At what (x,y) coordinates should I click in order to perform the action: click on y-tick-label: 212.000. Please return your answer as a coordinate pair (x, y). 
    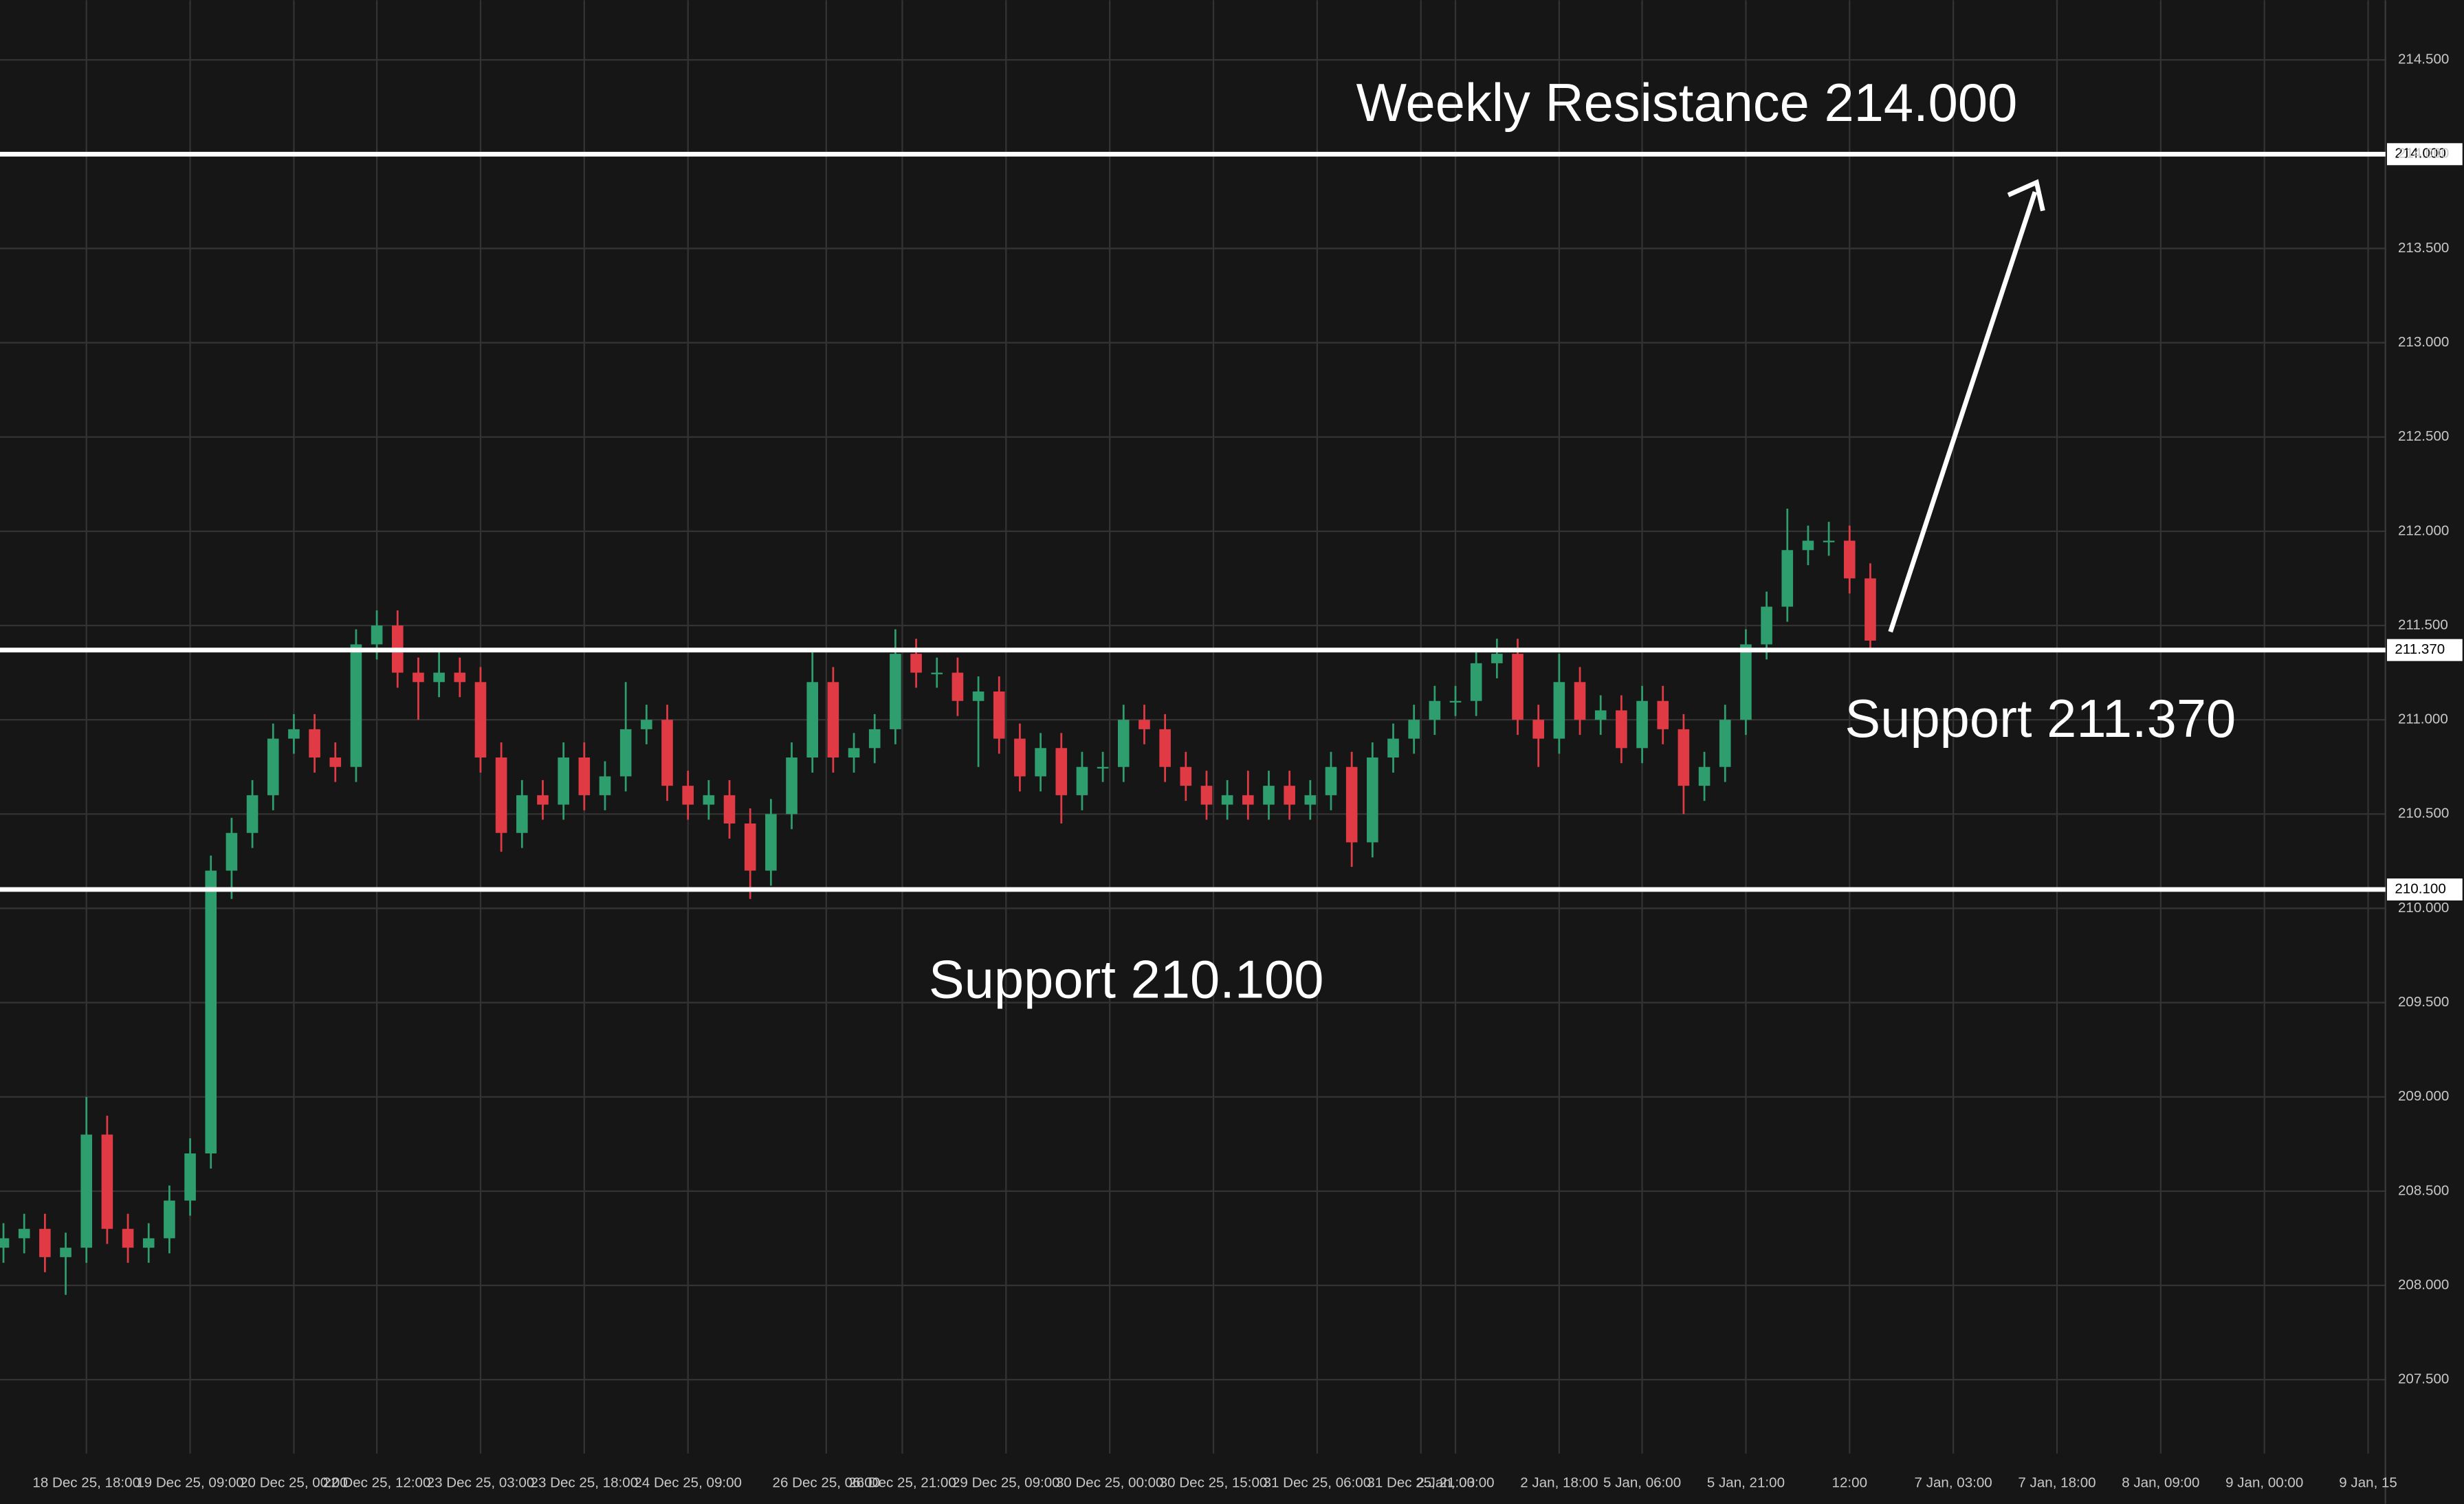
    Looking at the image, I should click on (2423, 530).